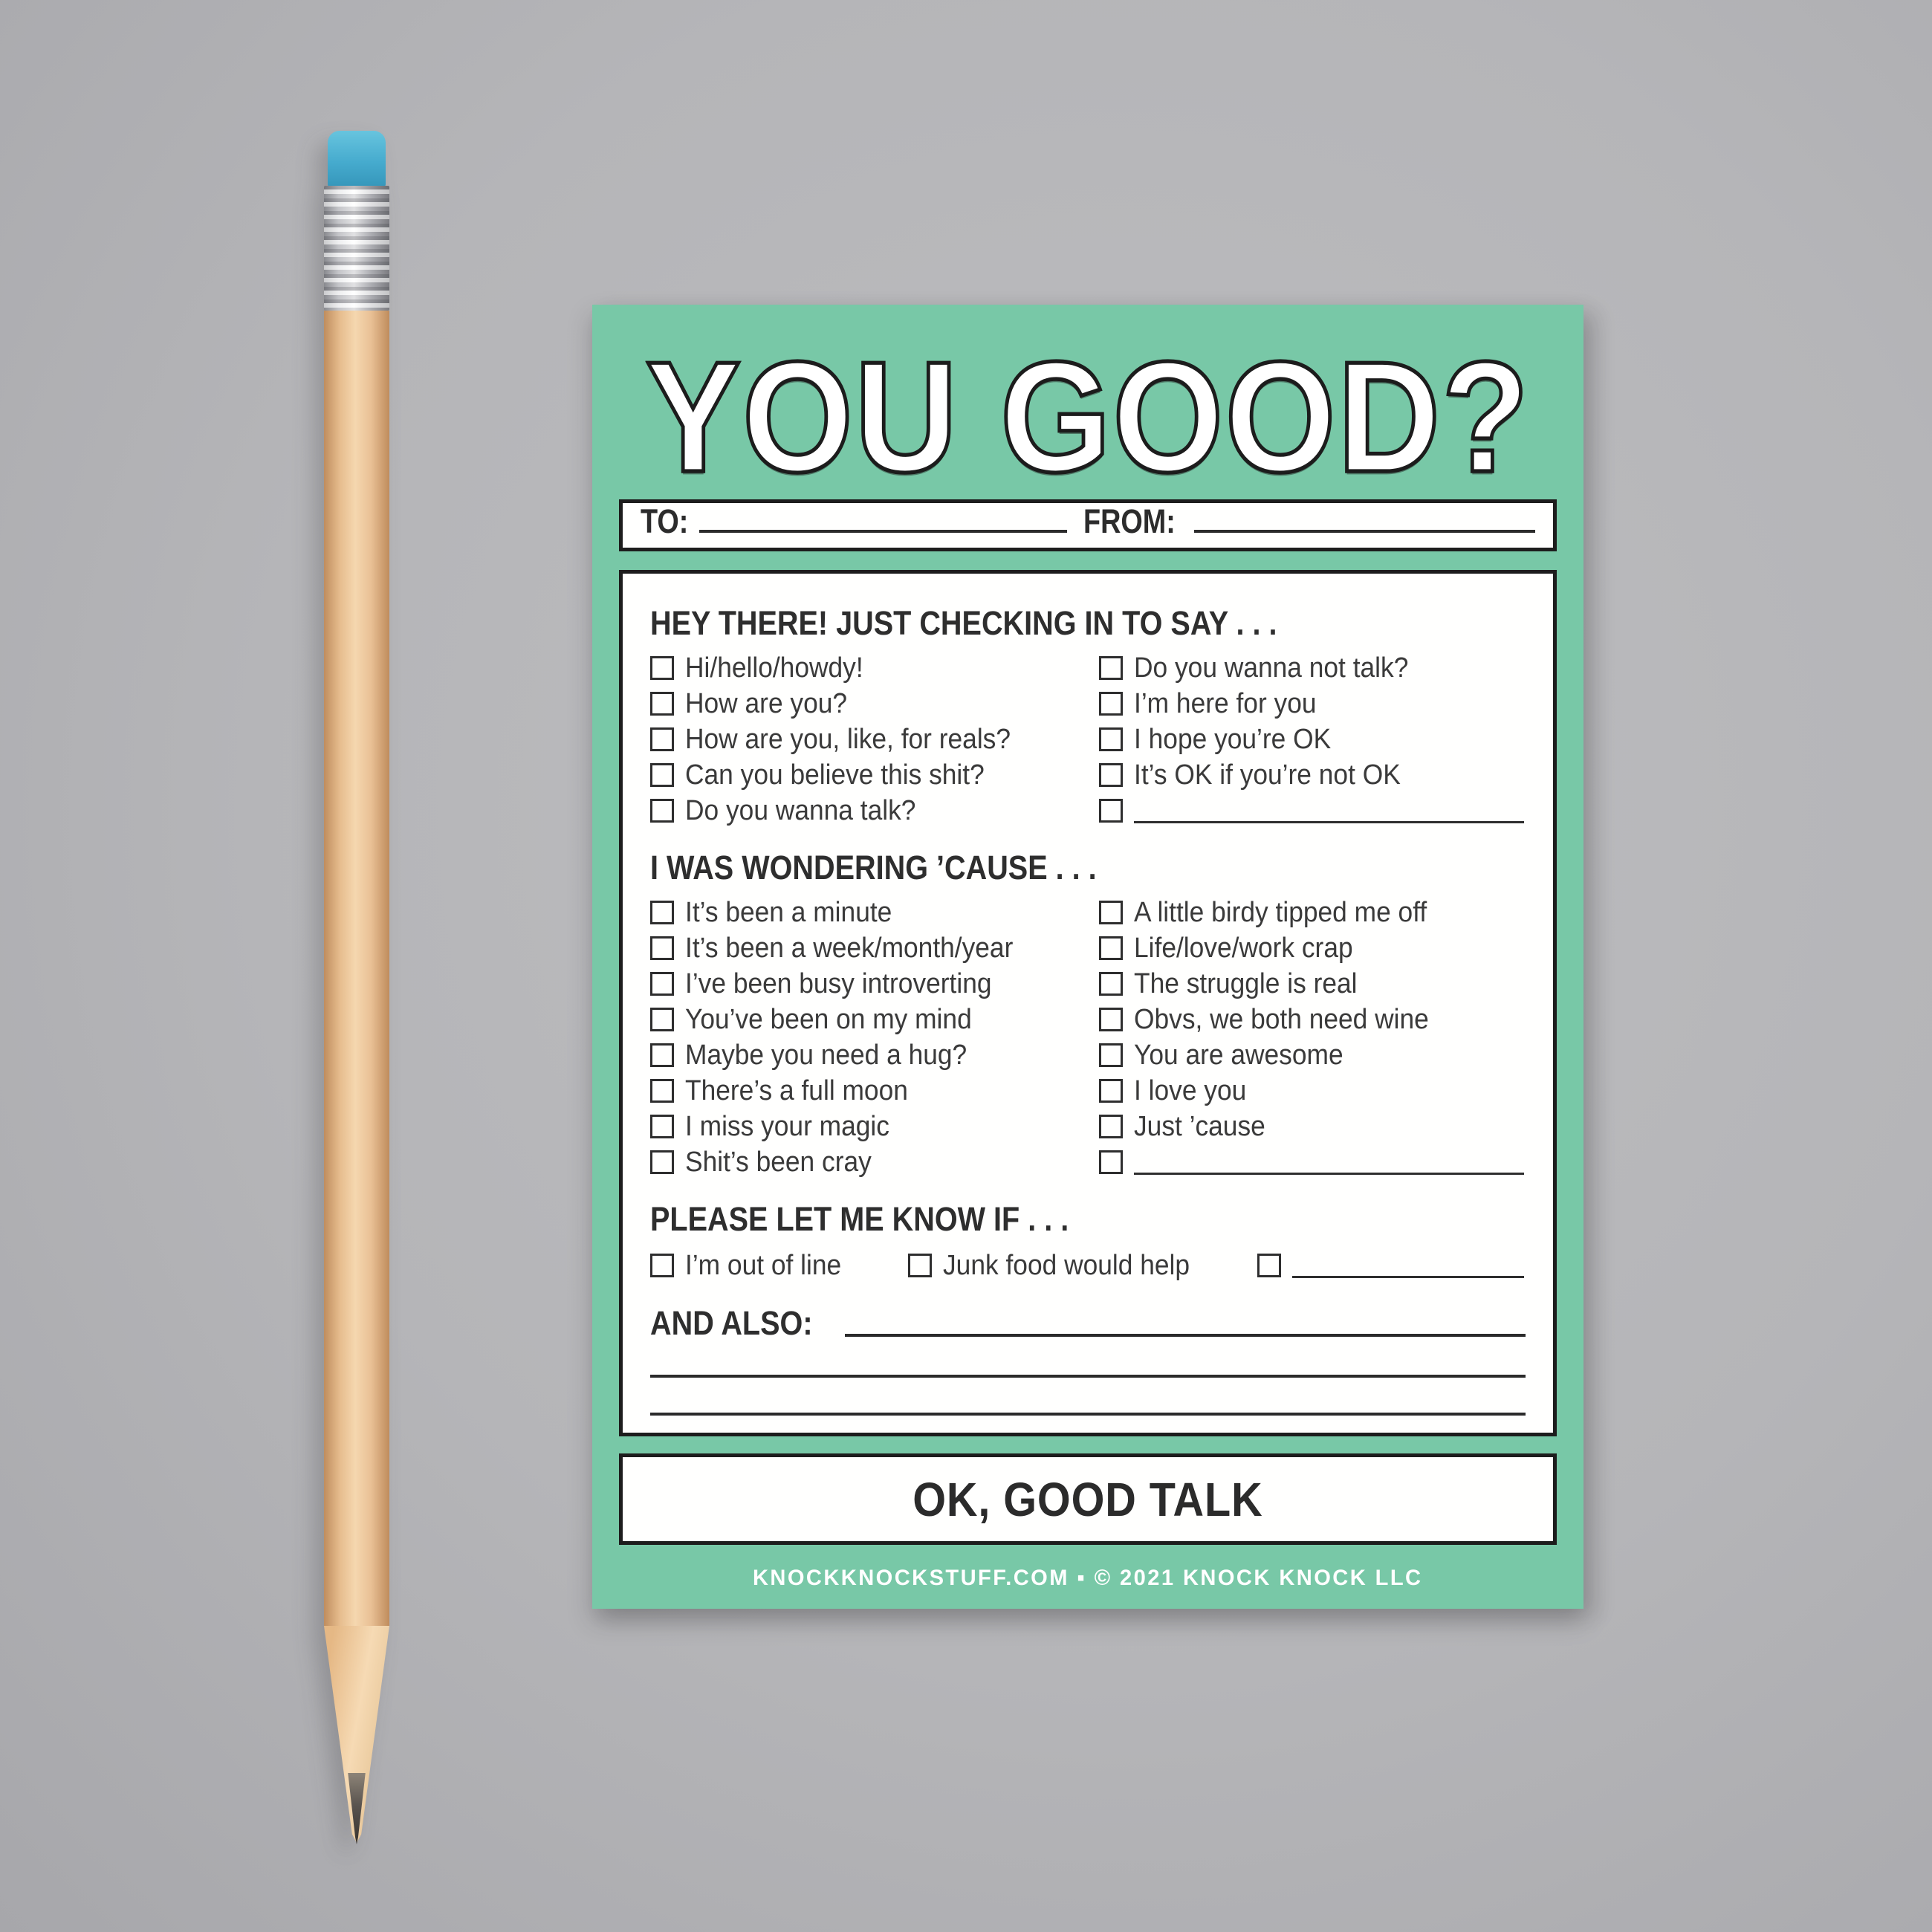  I want to click on checklist-item: Maybe you need a hug?, so click(874, 1055).